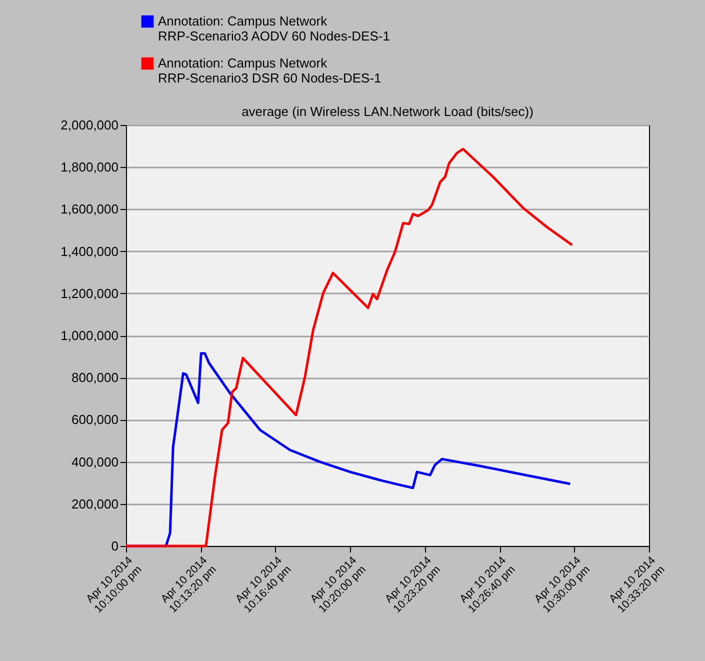 Image resolution: width=705 pixels, height=661 pixels. What do you see at coordinates (274, 29) in the screenshot?
I see `legend-label: Annotation: Campus Network RRP-Scenario3 AODV 60 Nodes-DES-1` at bounding box center [274, 29].